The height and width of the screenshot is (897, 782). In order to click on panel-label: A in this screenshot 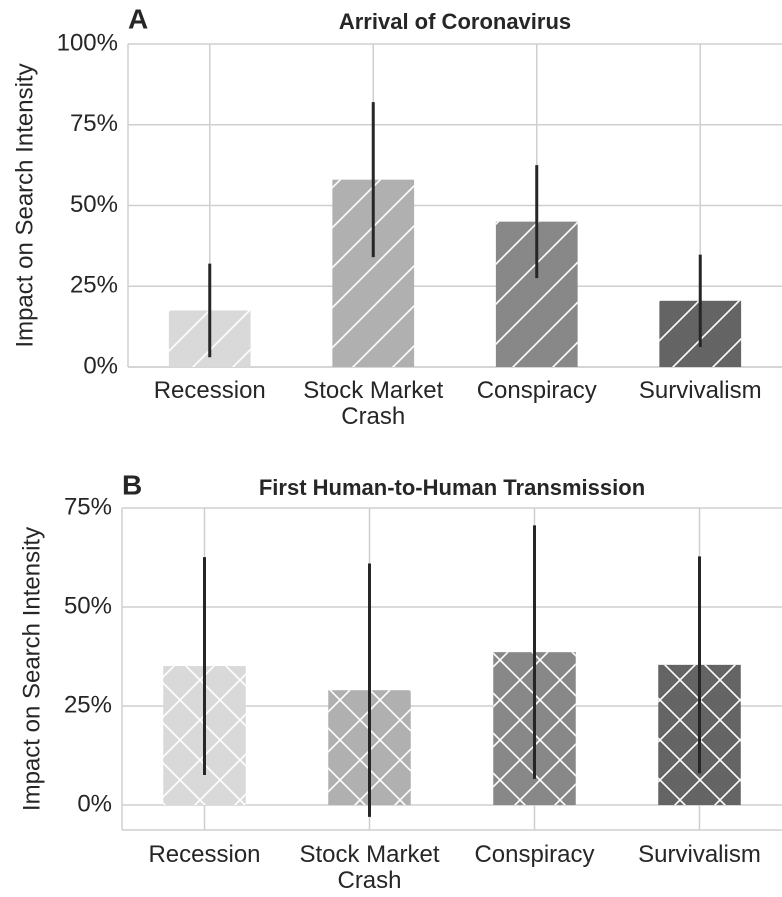, I will do `click(138, 18)`.